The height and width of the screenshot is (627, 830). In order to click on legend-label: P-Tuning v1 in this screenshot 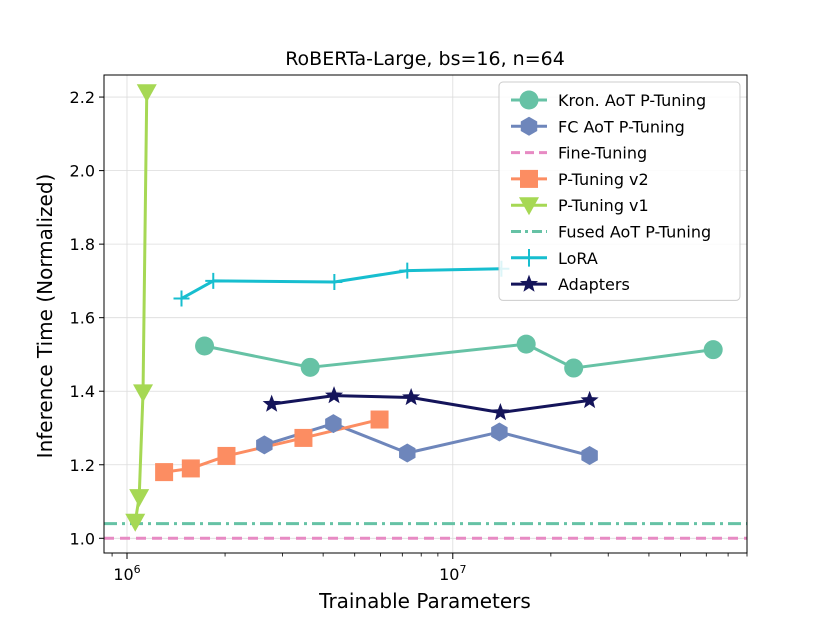, I will do `click(603, 205)`.